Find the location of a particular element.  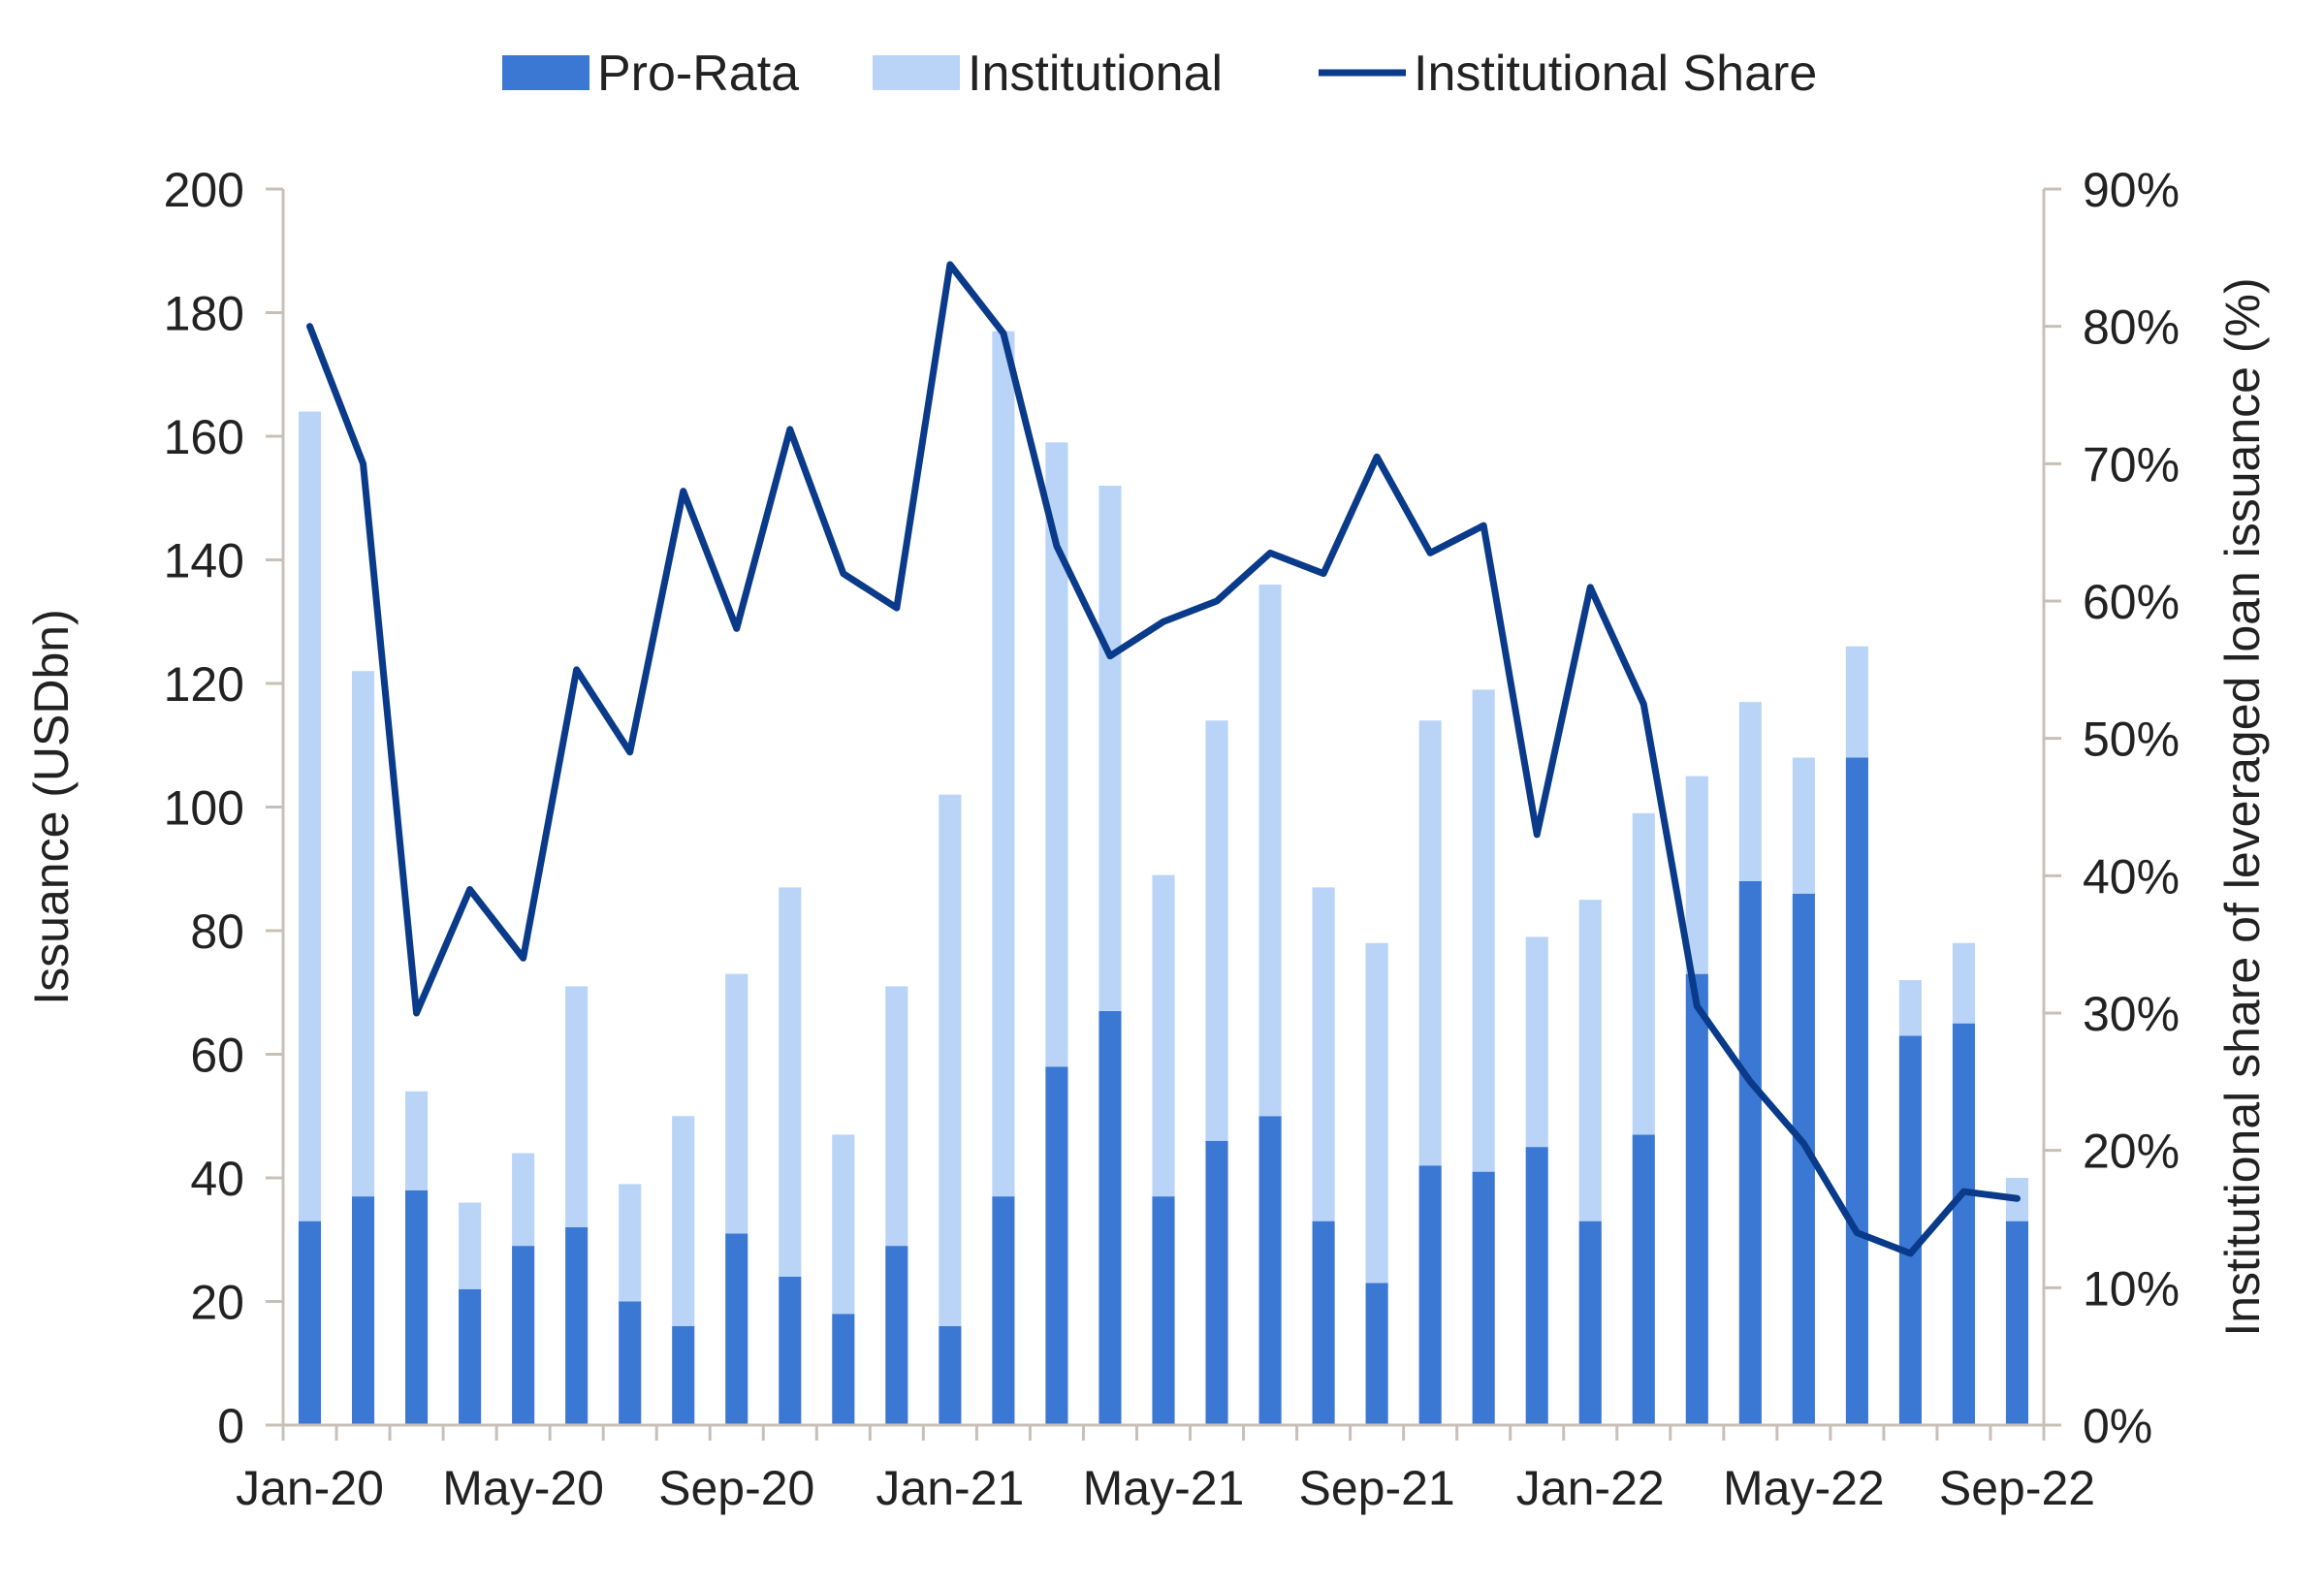

legend: Pro-Rata Institutional Institutional Share is located at coordinates (1160, 74).